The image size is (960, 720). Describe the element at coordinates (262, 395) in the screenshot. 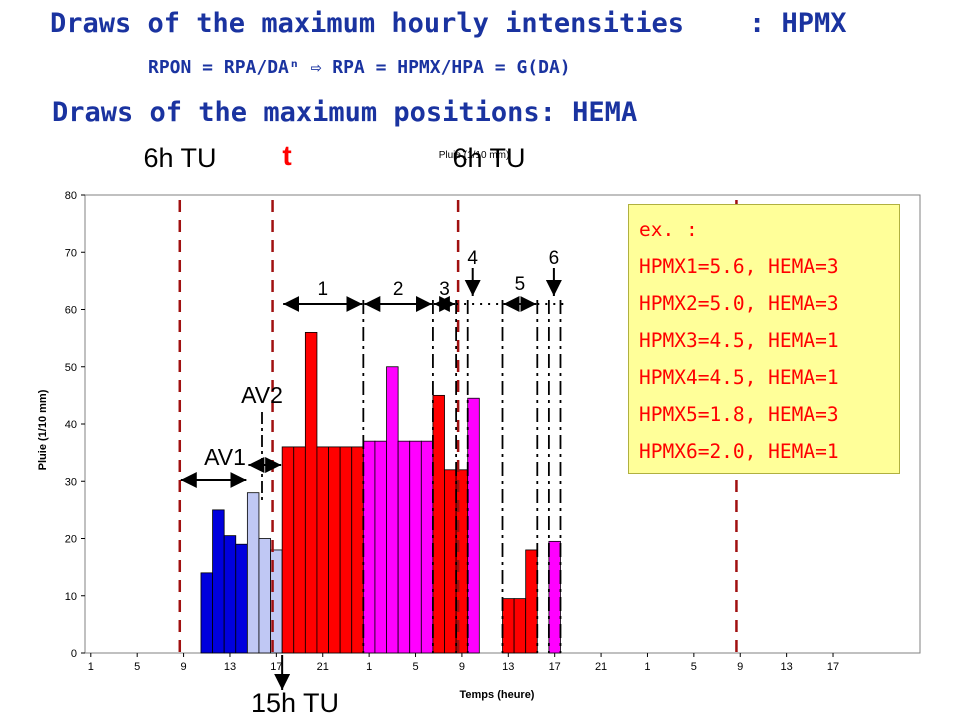

I see `av2-label: AV2` at that location.